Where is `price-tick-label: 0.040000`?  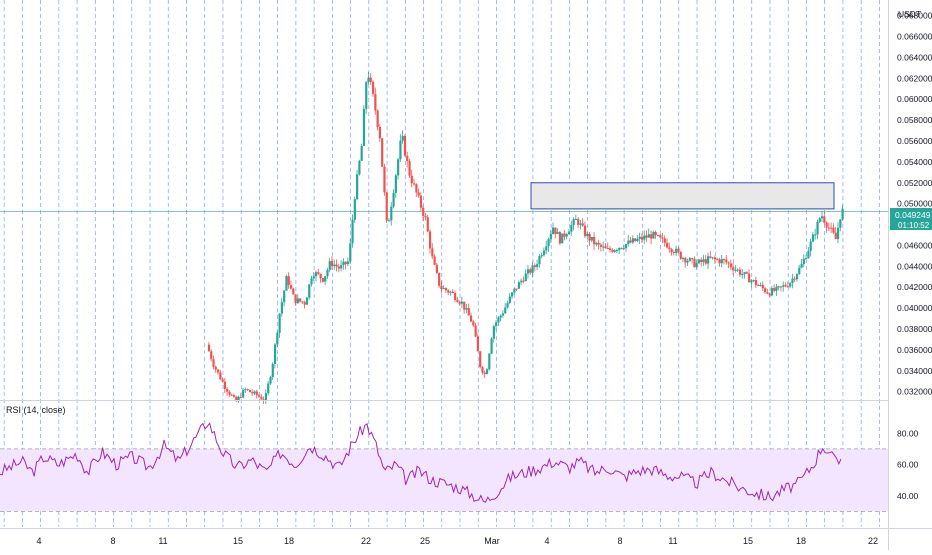 price-tick-label: 0.040000 is located at coordinates (914, 308).